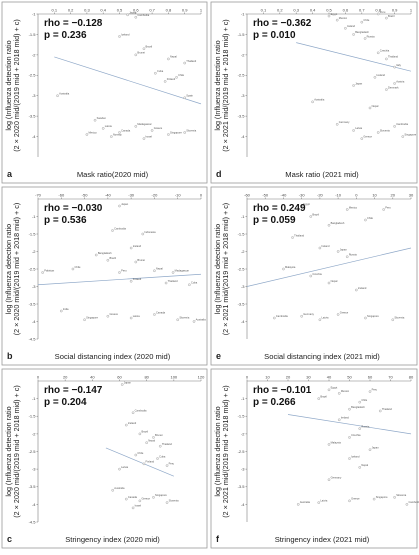 Image resolution: width=419 pixels, height=555 pixels. I want to click on x-tick-label: 20, so click(393, 195).